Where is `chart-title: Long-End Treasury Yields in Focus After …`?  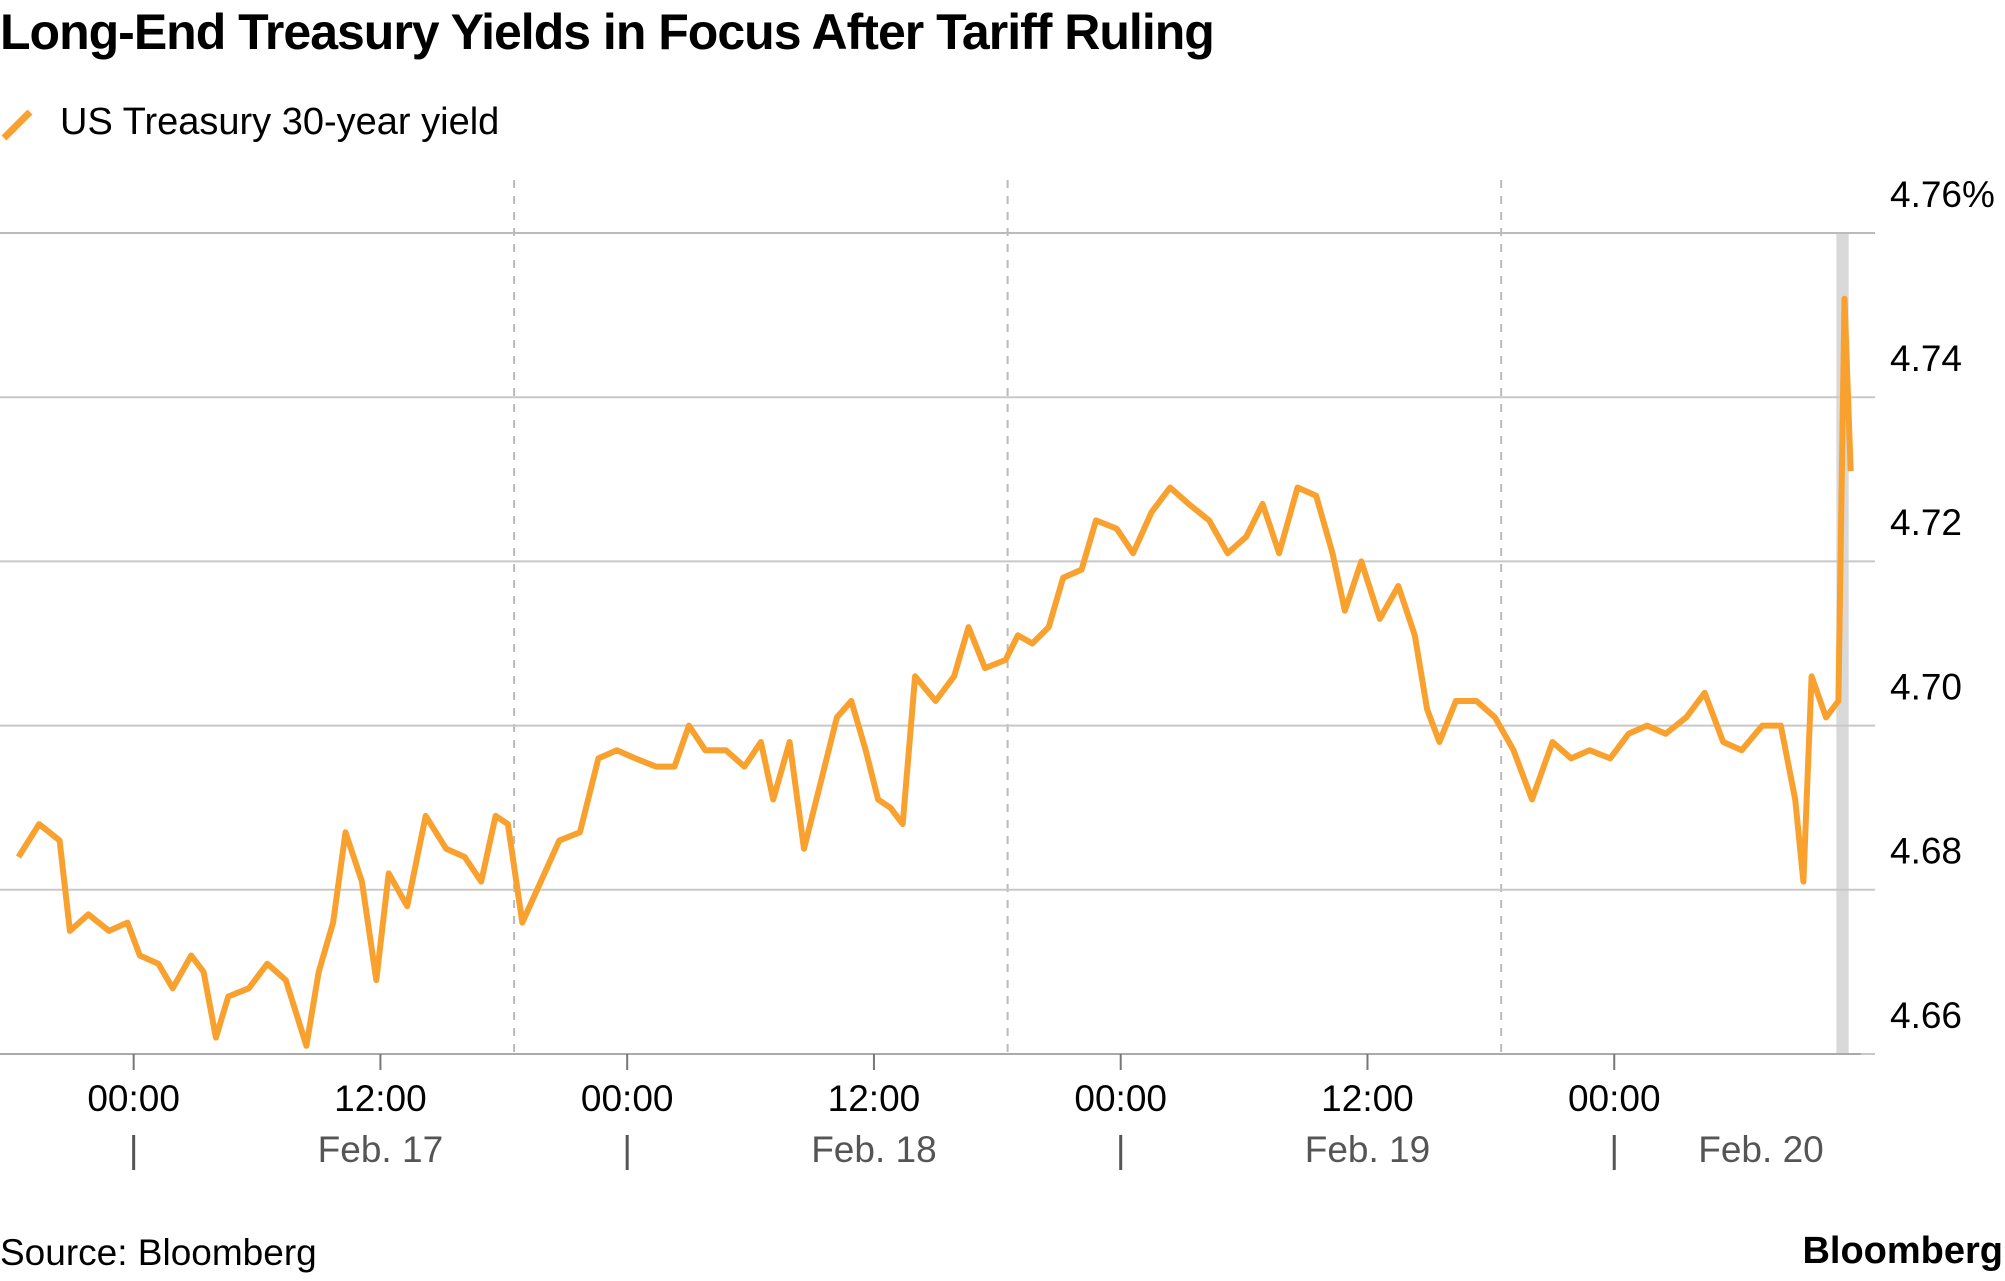 chart-title: Long-End Treasury Yields in Focus After … is located at coordinates (607, 32).